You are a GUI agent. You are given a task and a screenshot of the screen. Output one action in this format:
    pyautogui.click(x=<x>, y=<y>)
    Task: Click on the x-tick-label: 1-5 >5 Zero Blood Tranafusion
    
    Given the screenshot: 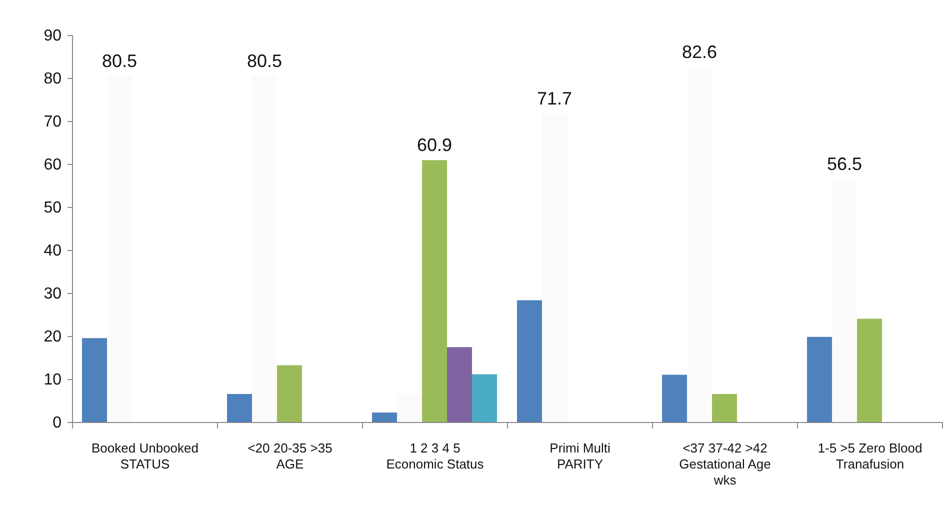 What is the action you would take?
    pyautogui.click(x=870, y=456)
    